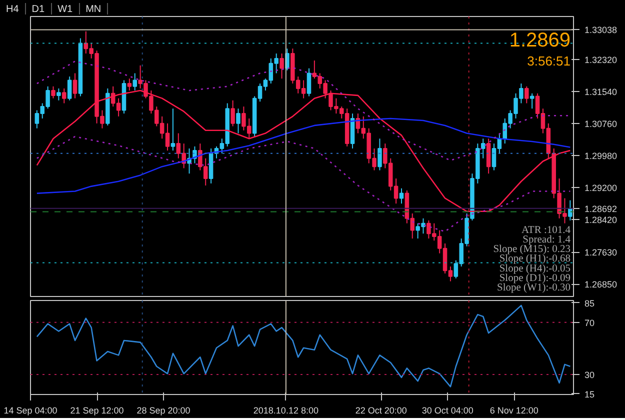  I want to click on text: MN, so click(94, 9).